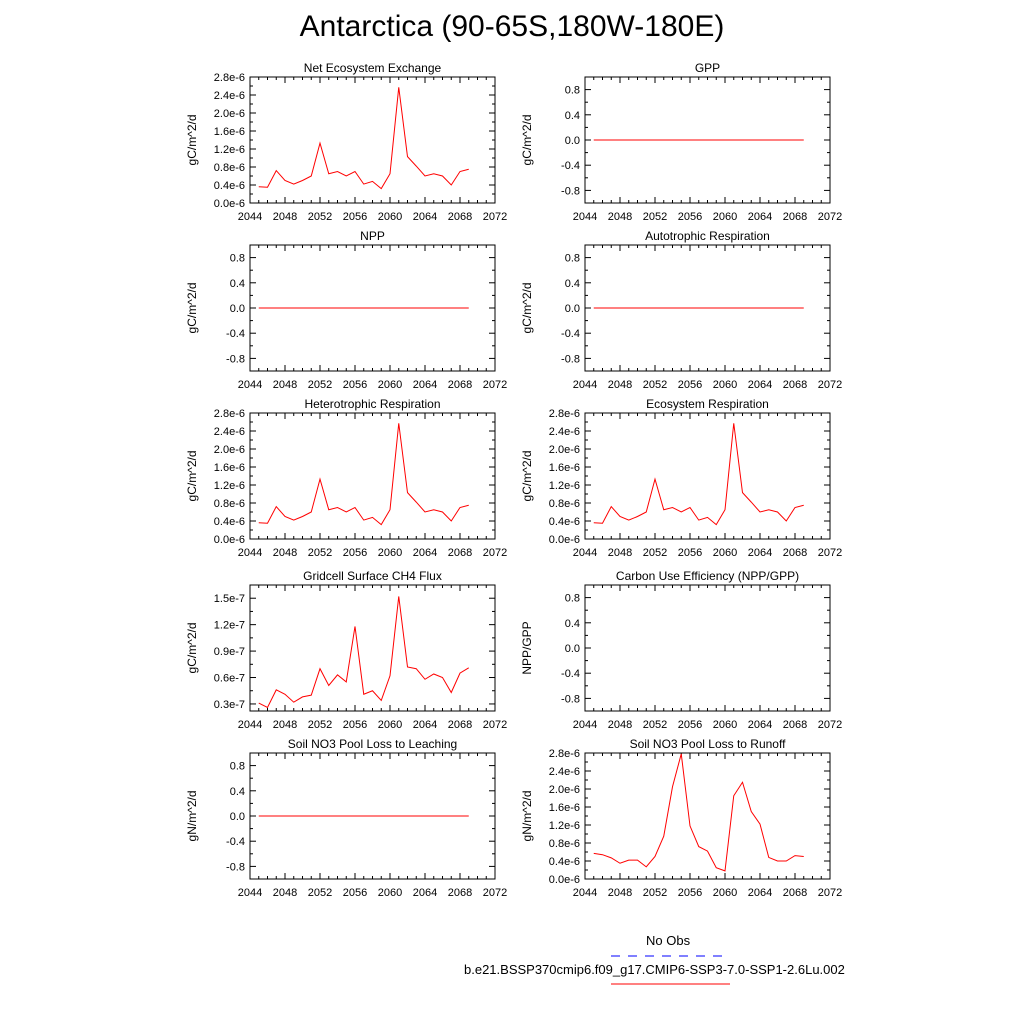 This screenshot has width=1024, height=1024. What do you see at coordinates (229, 599) in the screenshot?
I see `y-tick-label: 1.5e-7` at bounding box center [229, 599].